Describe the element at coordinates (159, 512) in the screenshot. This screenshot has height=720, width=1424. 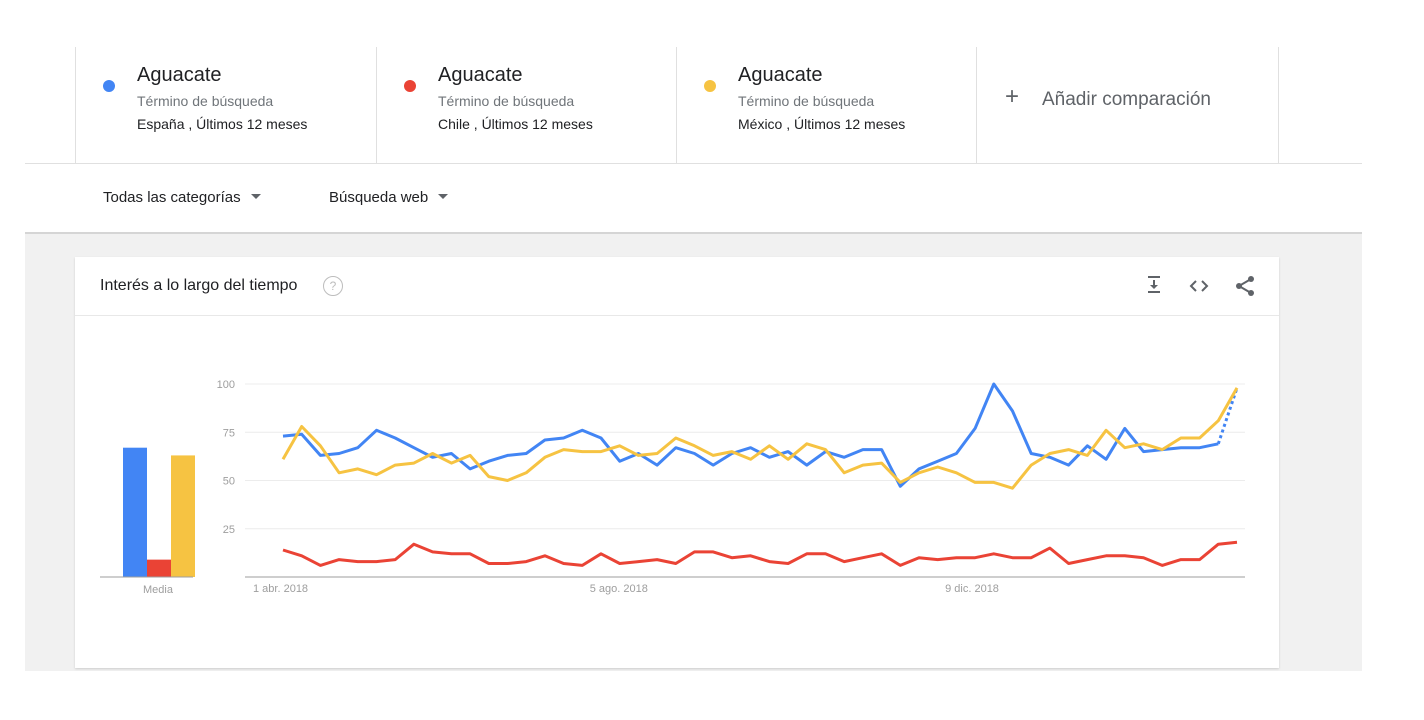
I see `average-bars` at that location.